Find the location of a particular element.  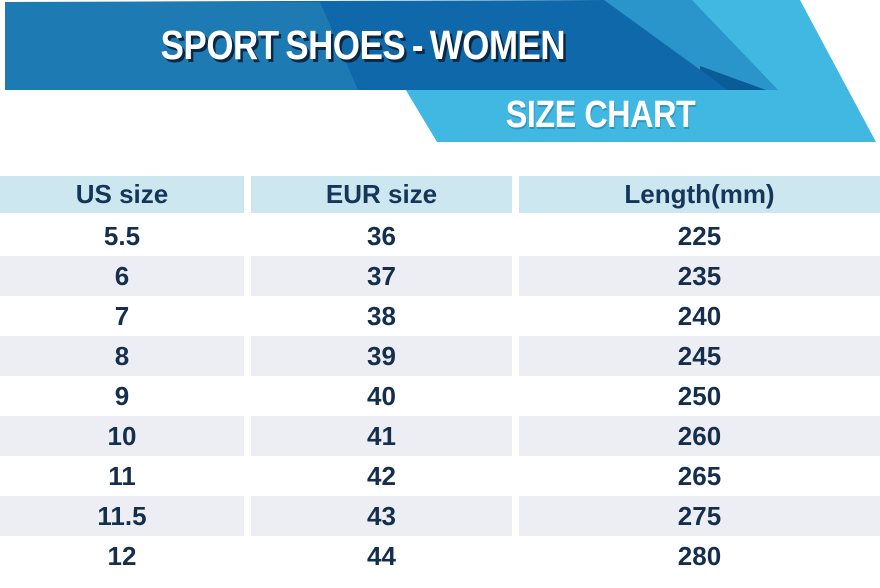

table-cell-length: 225 is located at coordinates (699, 236).